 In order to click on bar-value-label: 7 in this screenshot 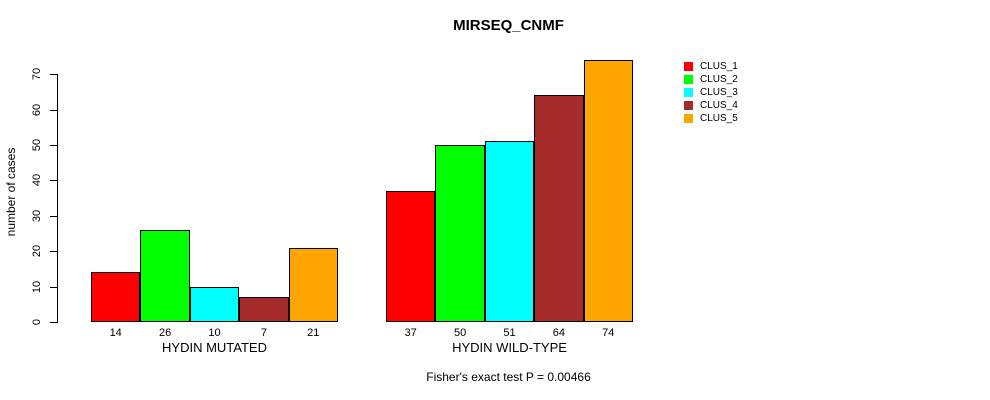, I will do `click(263, 333)`.